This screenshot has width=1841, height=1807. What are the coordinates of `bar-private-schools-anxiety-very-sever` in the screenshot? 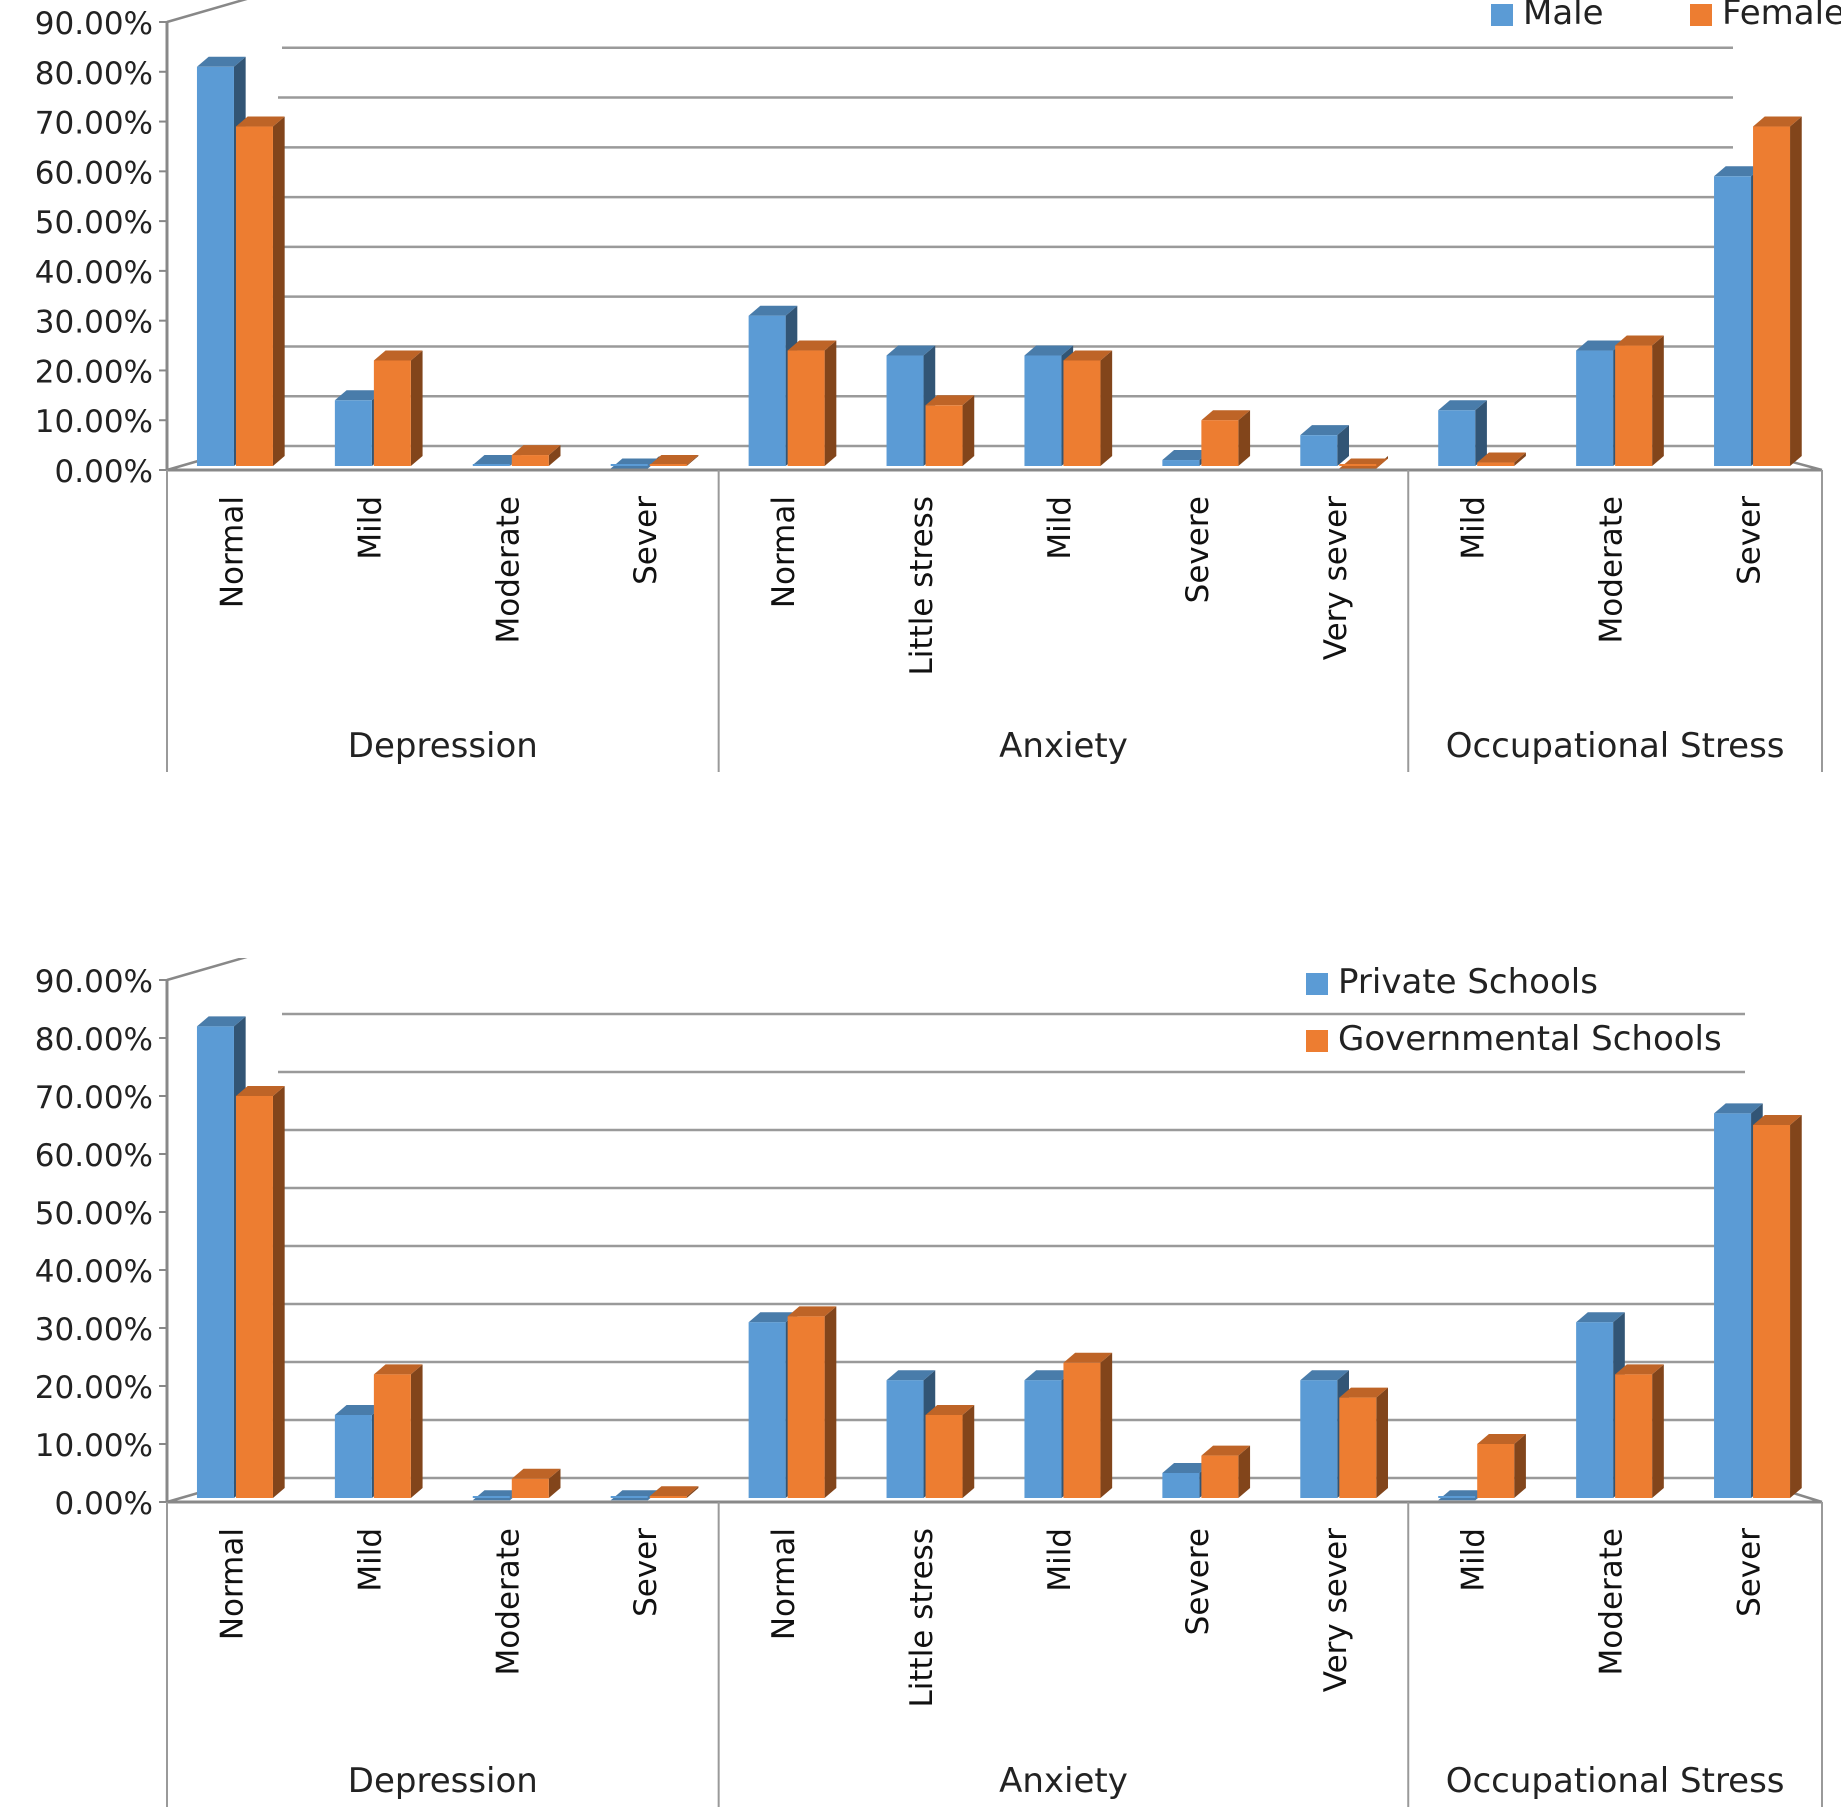 It's located at (1319, 1439).